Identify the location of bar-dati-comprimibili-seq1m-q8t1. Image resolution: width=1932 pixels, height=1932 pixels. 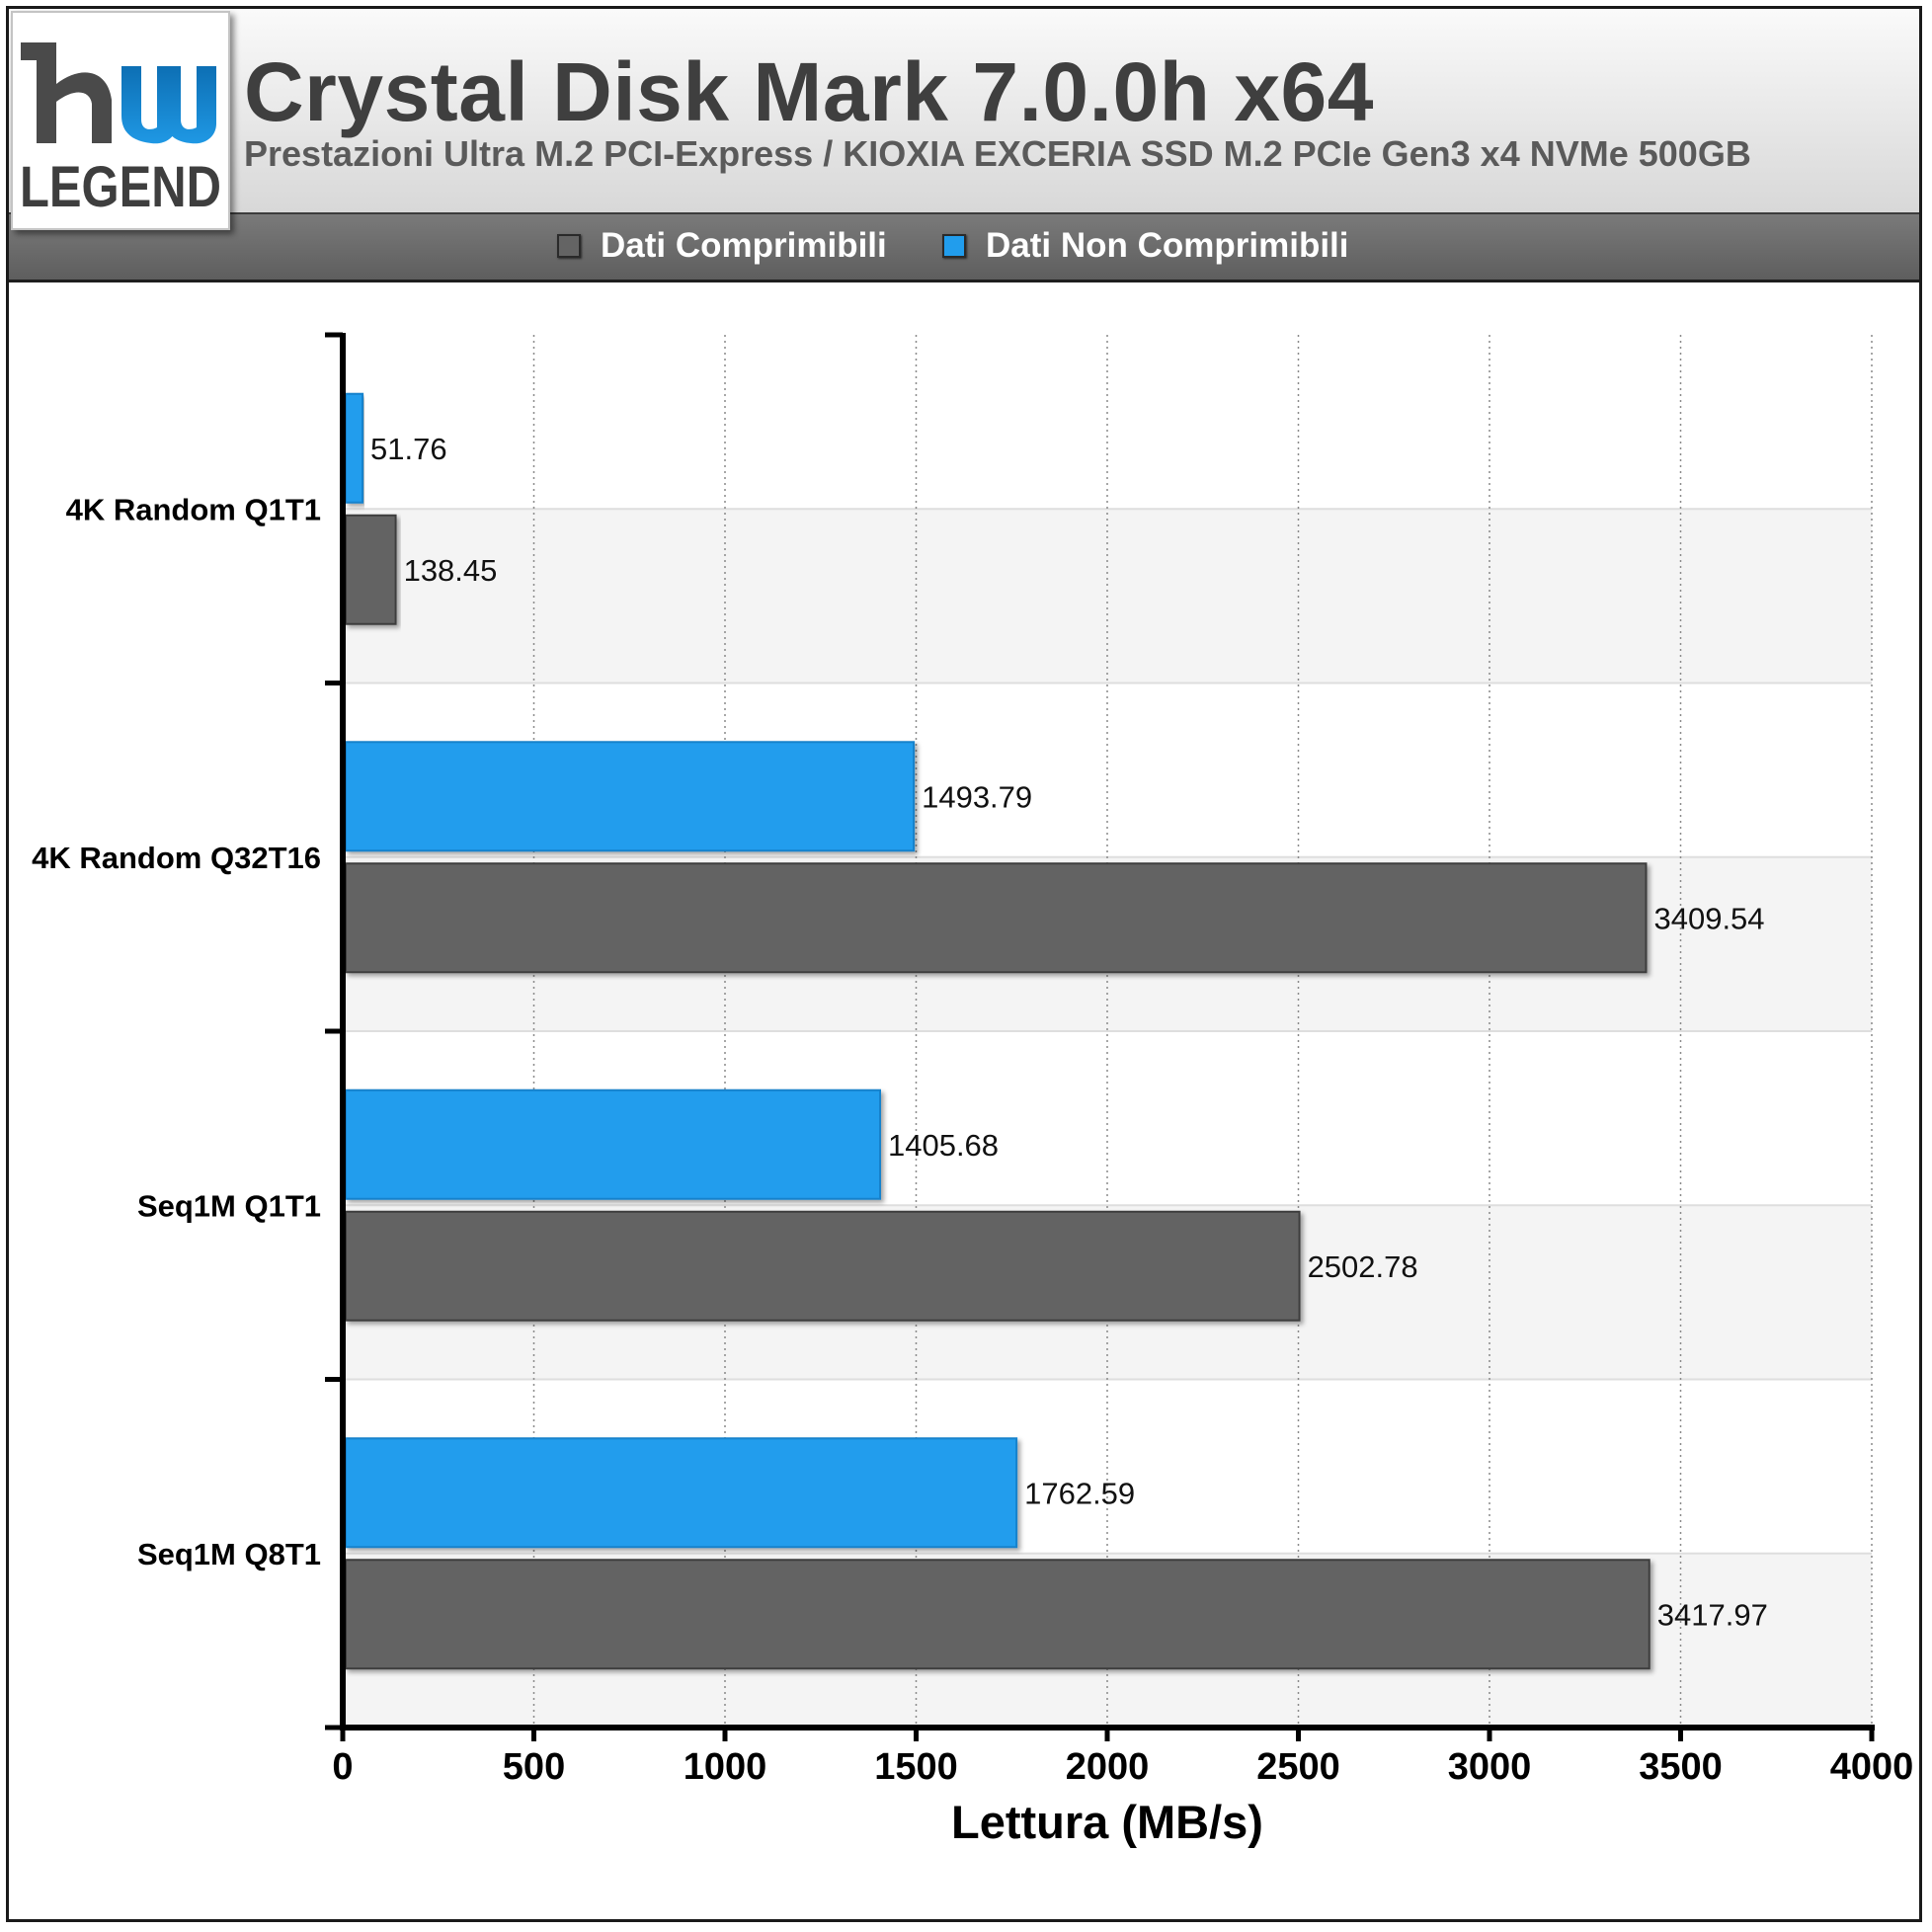
(997, 1614).